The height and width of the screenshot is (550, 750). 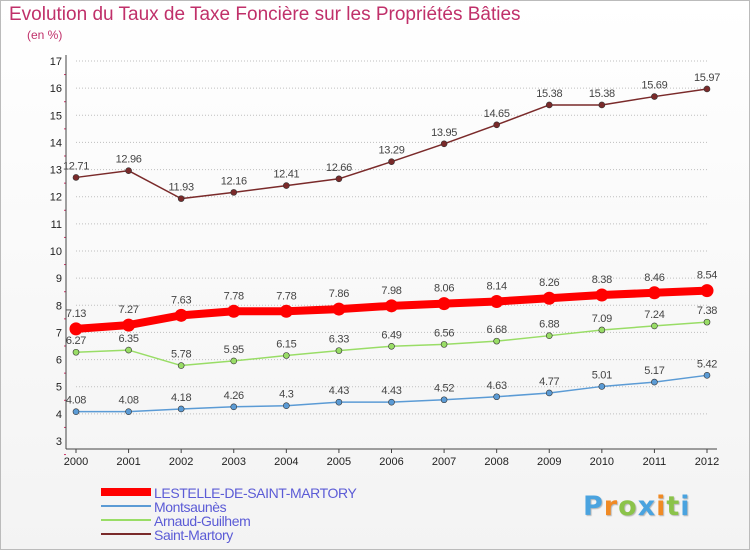 I want to click on data-label: 6.49, so click(x=391, y=335).